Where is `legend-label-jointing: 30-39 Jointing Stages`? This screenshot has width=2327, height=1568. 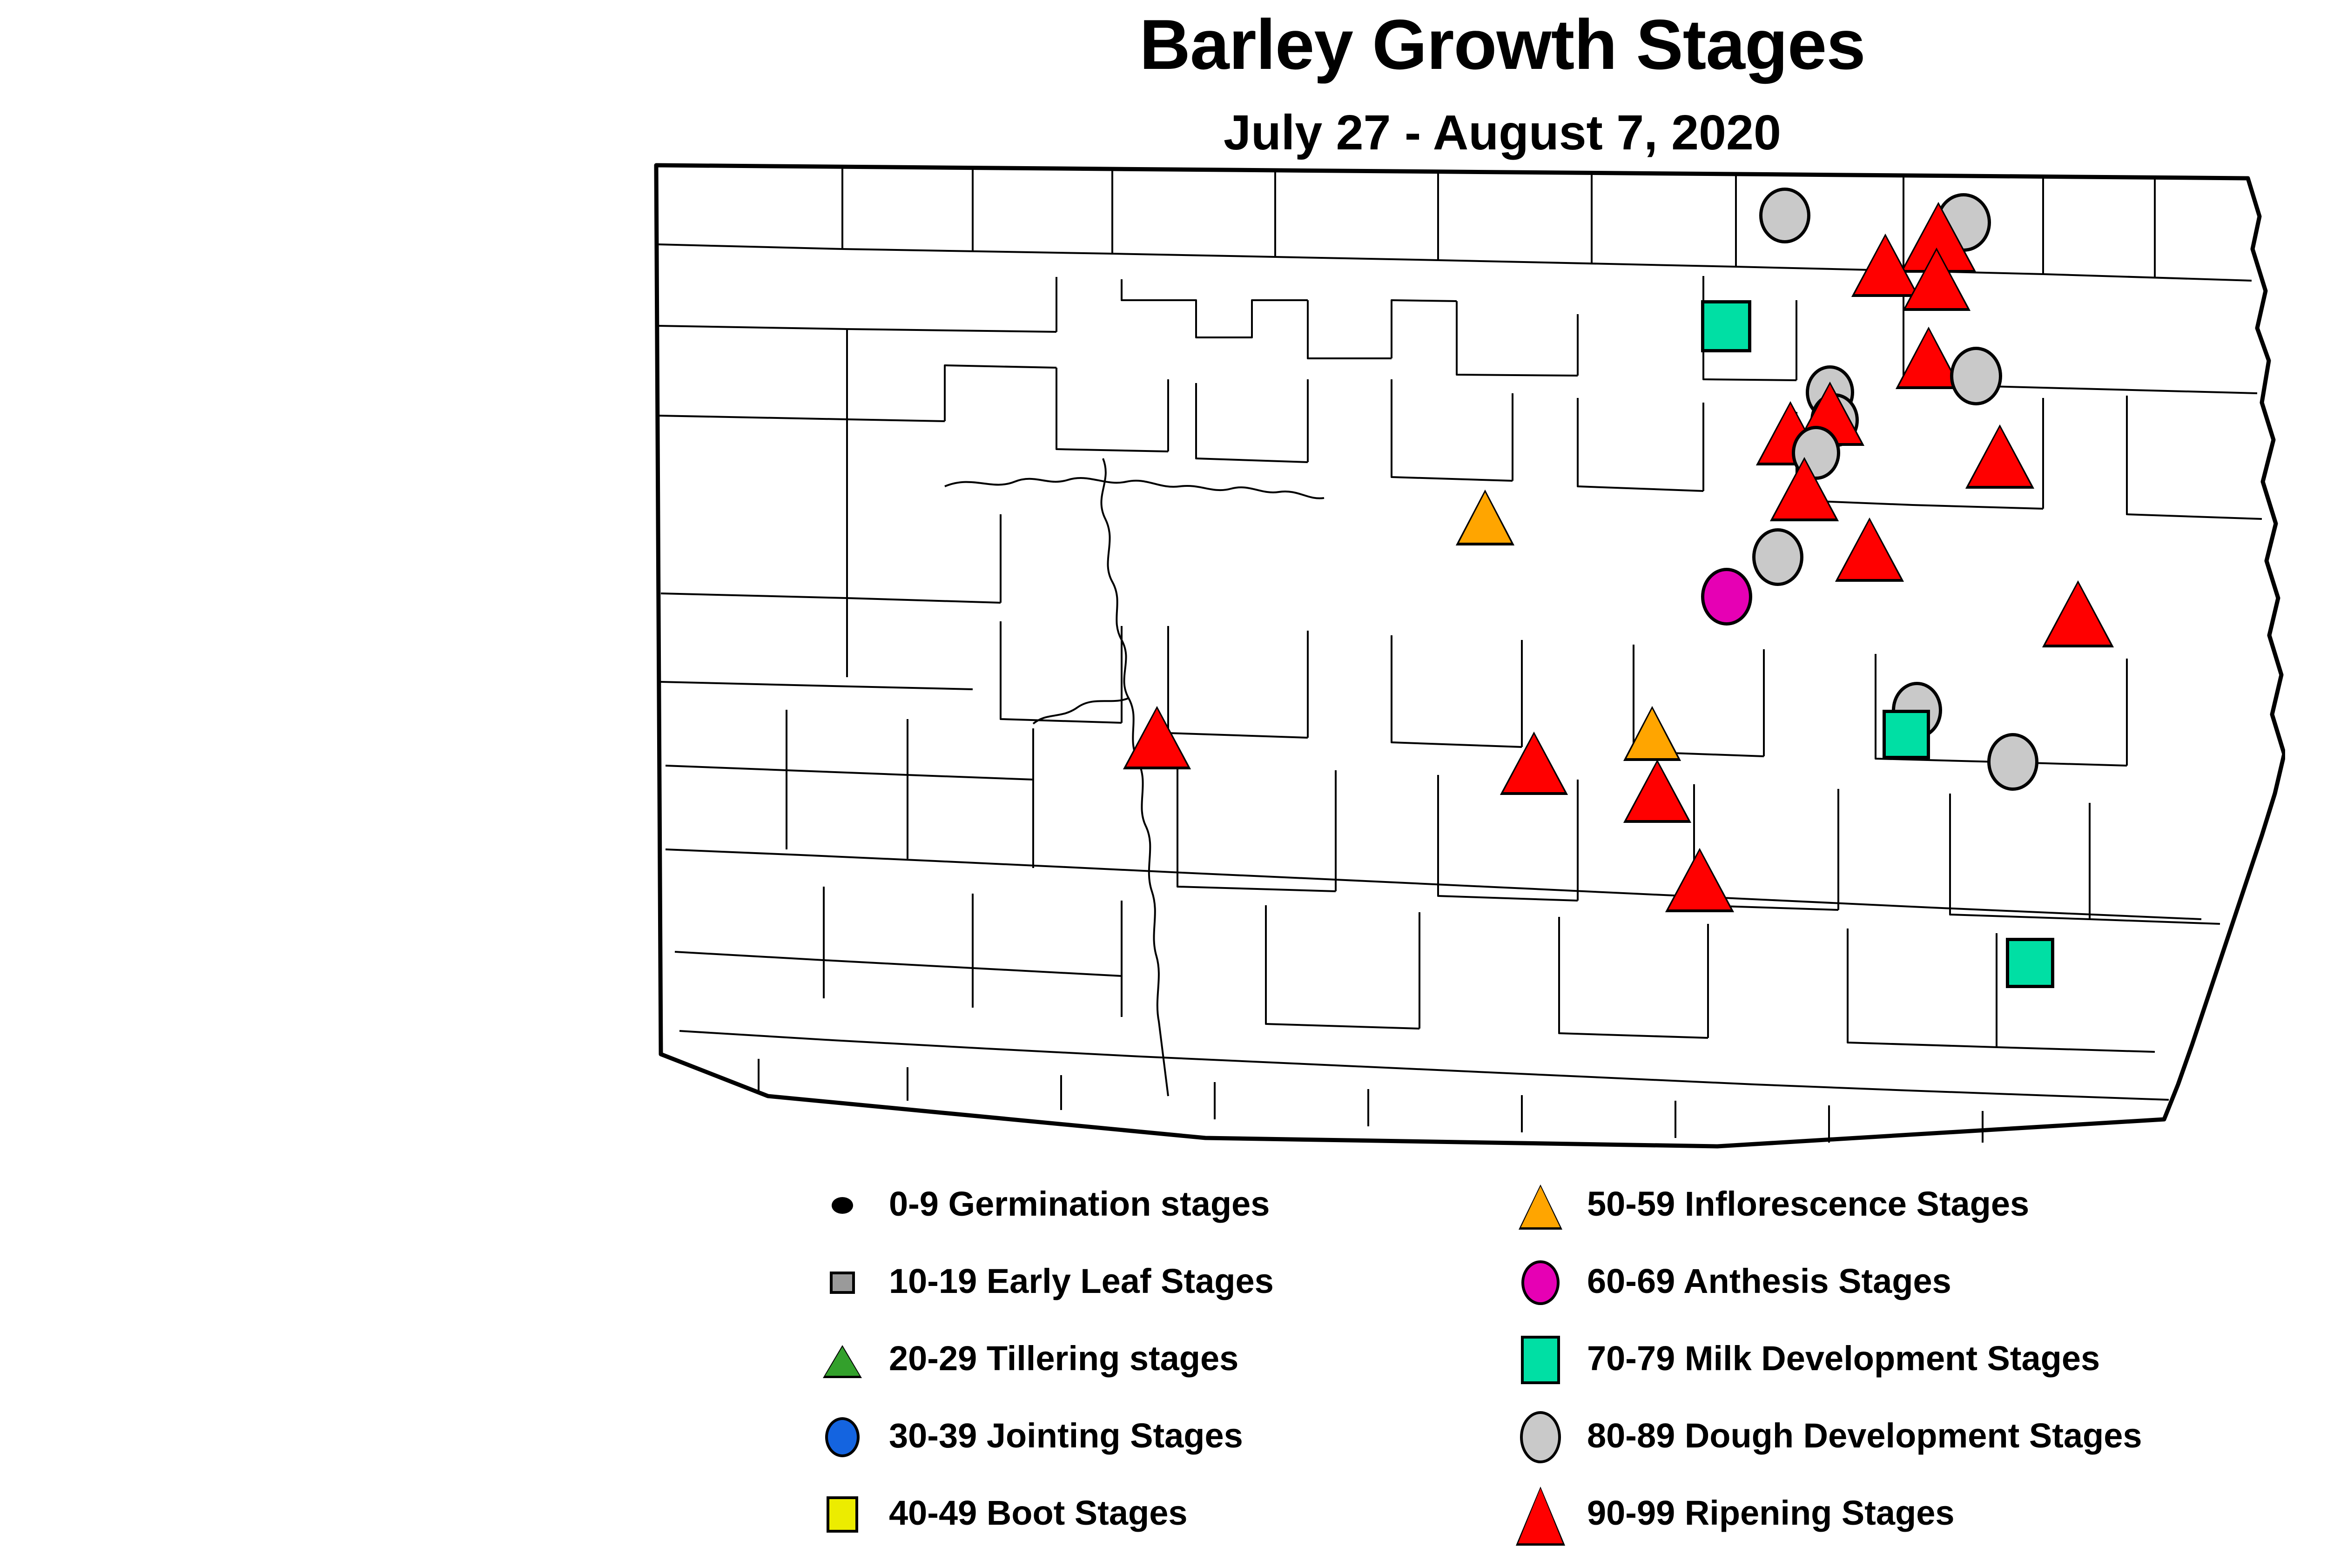
legend-label-jointing: 30-39 Jointing Stages is located at coordinates (1066, 1435).